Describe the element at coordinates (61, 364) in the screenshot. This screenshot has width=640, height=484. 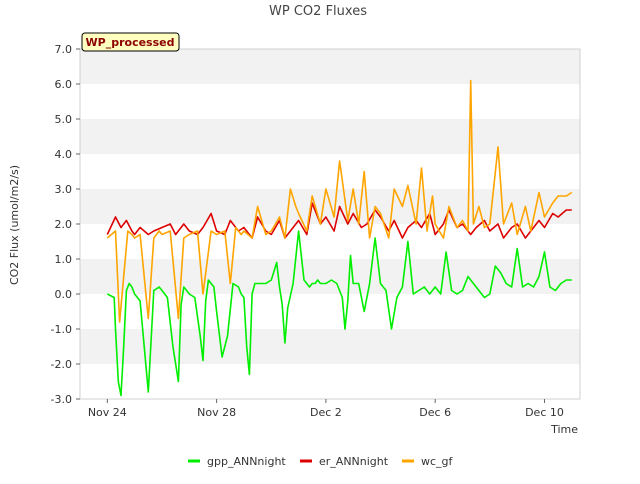
I see `y-tick-label: -2.0` at that location.